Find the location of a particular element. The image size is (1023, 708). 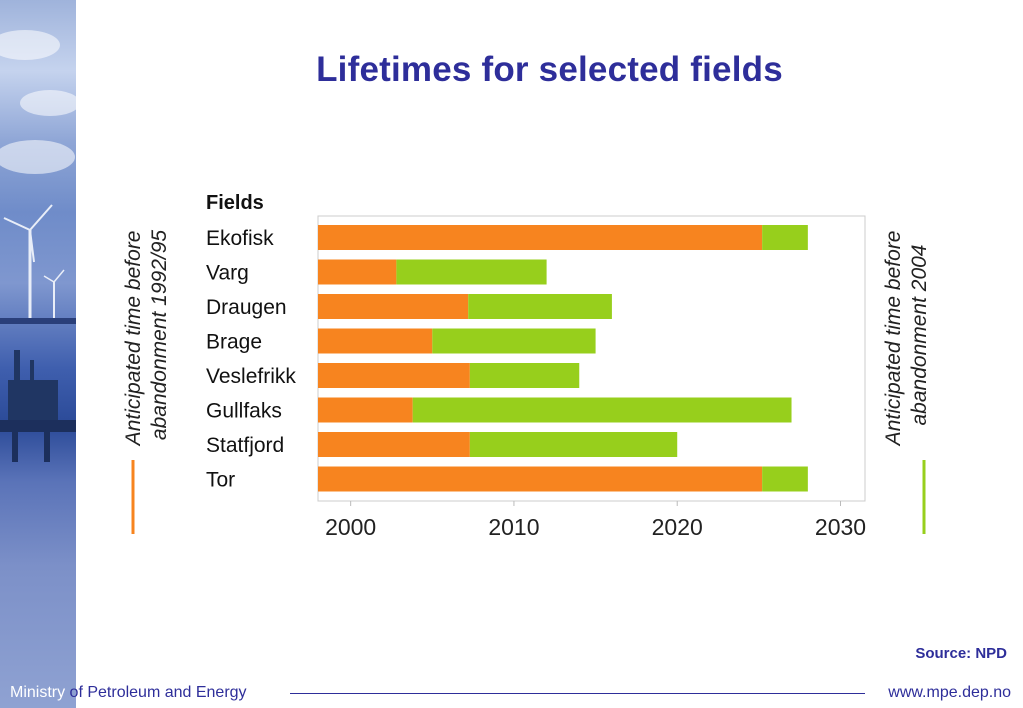

field-label-statfjord: Statfjord is located at coordinates (245, 445).